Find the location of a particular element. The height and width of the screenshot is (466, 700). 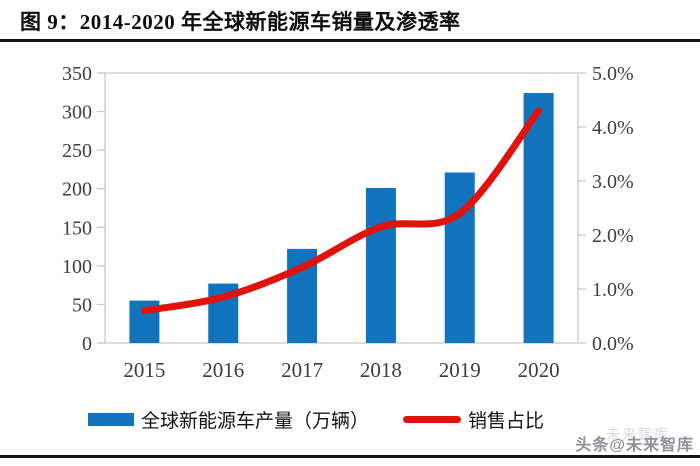

legend-item-bar-series: 全球新能源车产量（万辆） is located at coordinates (228, 419).